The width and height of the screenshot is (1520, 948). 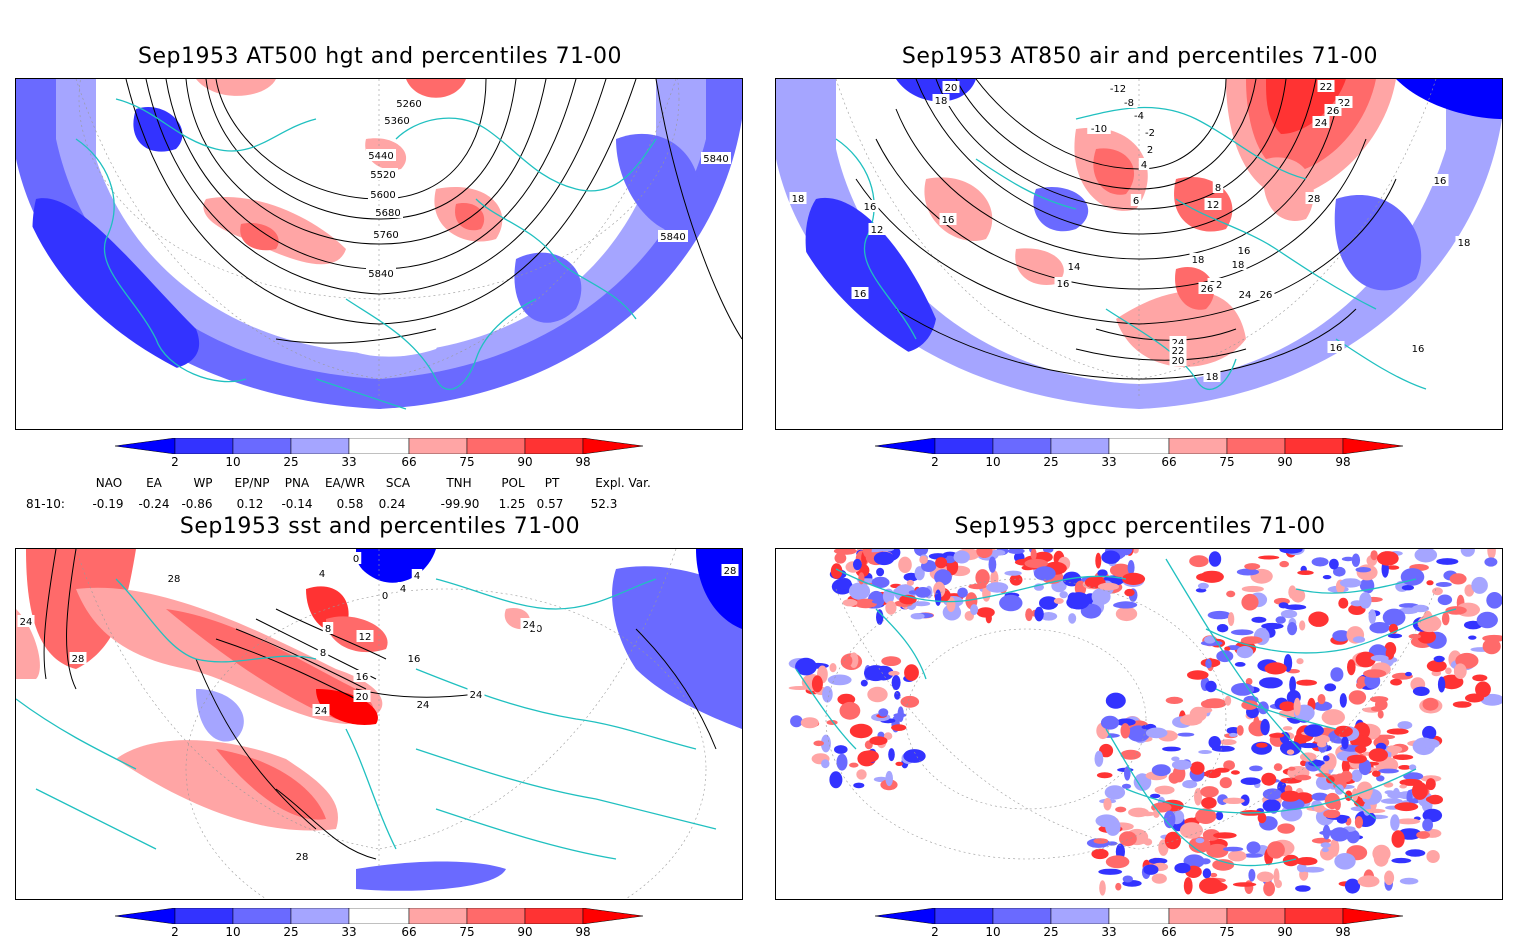 I want to click on colorbar-arrow-low, so click(x=905, y=446).